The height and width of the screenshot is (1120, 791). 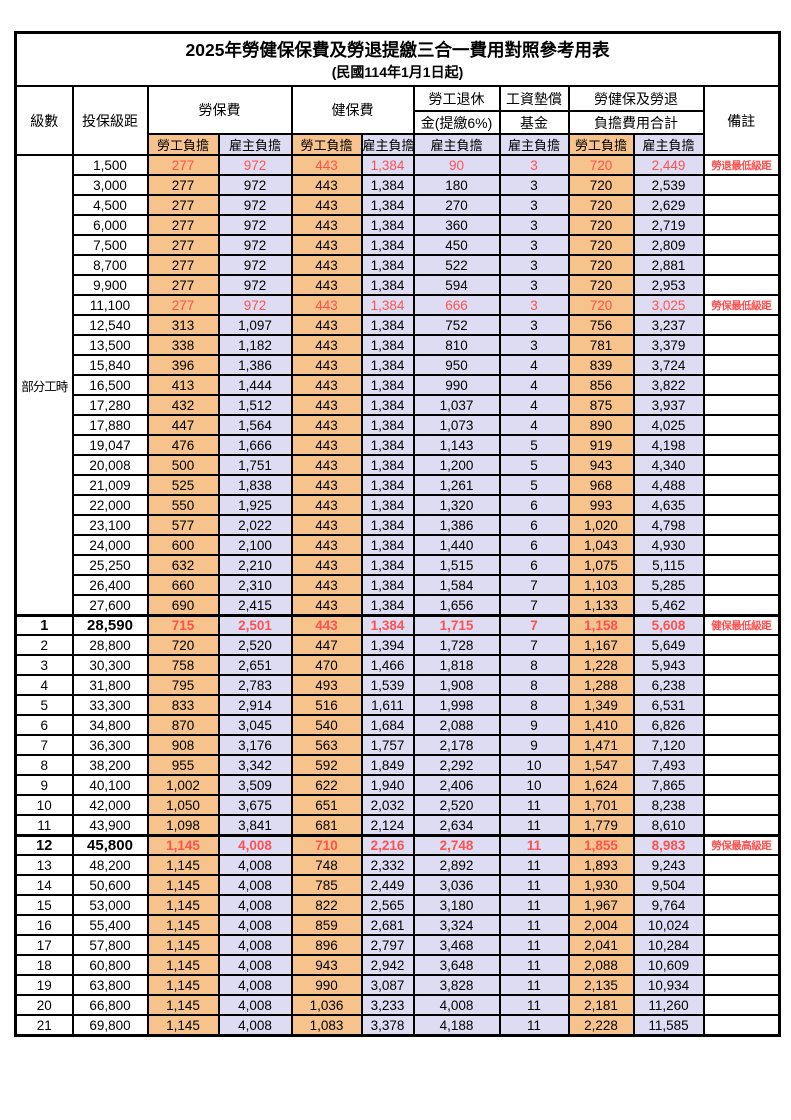 What do you see at coordinates (110, 685) in the screenshot?
I see `bracket-cell: 31,800` at bounding box center [110, 685].